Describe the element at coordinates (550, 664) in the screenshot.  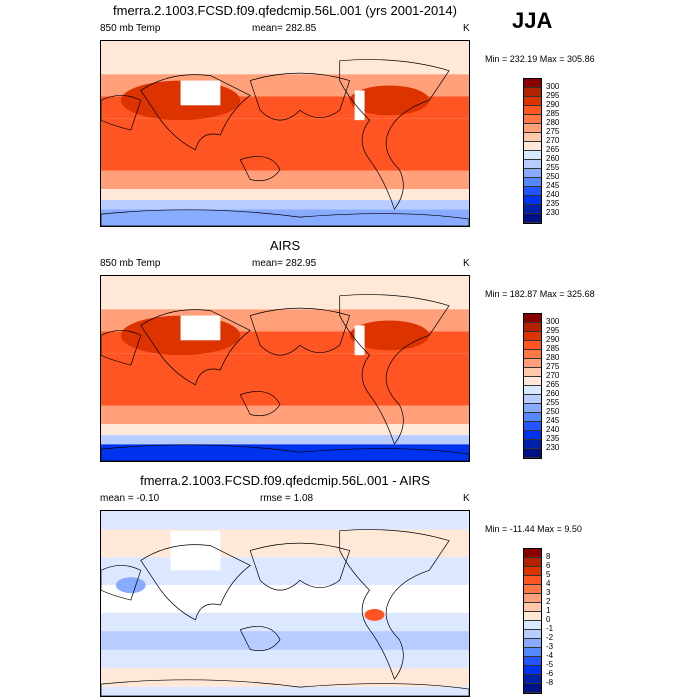
I see `colorbar-label: -5` at that location.